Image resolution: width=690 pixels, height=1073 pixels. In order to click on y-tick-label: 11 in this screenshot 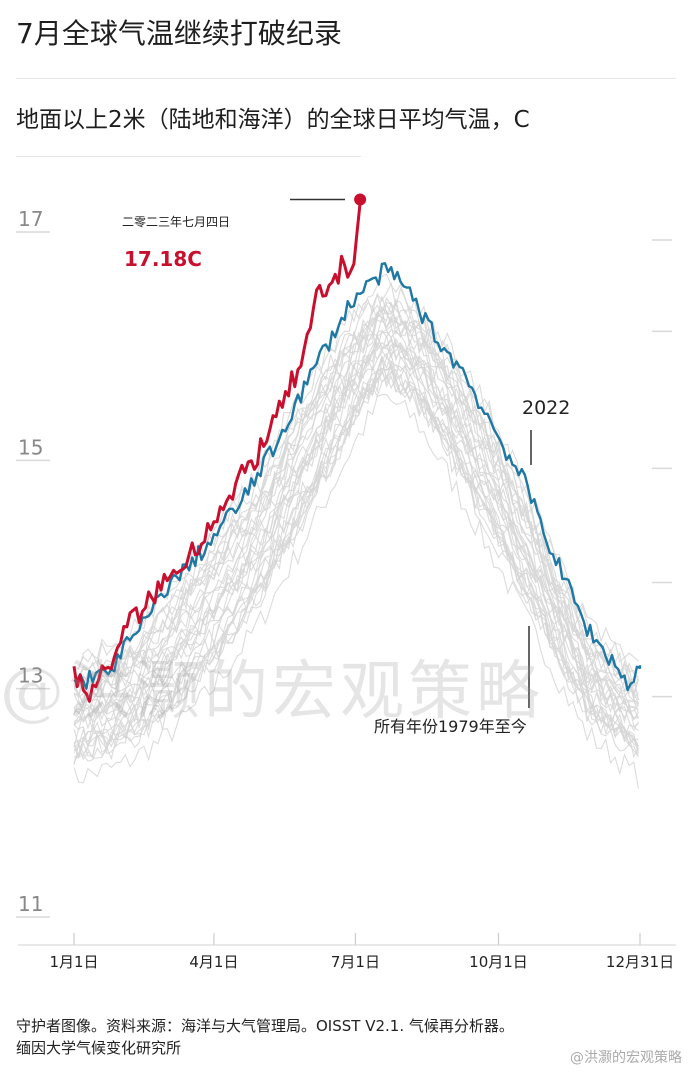, I will do `click(30, 904)`.